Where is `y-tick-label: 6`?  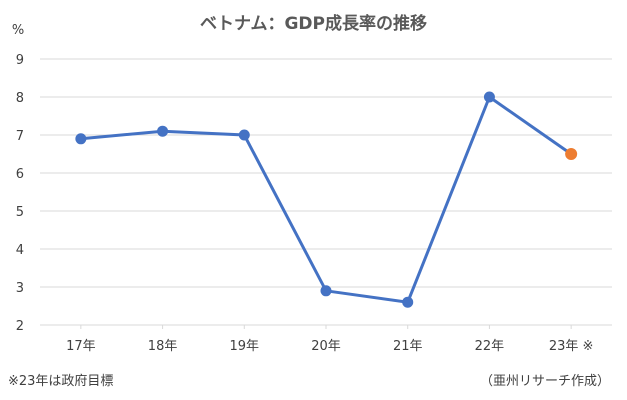 y-tick-label: 6 is located at coordinates (20, 174).